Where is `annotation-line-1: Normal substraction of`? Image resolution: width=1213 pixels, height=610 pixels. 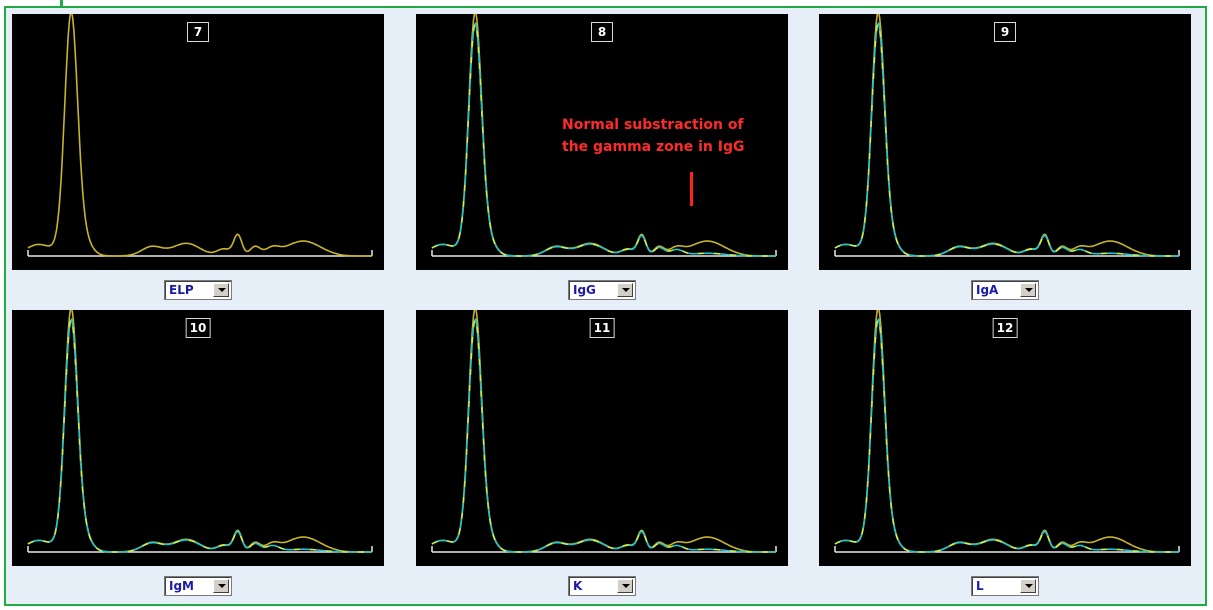 annotation-line-1: Normal substraction of is located at coordinates (653, 125).